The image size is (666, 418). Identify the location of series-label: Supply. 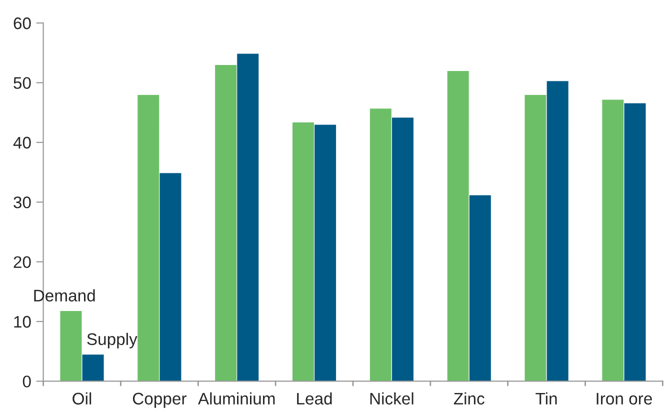
(112, 340).